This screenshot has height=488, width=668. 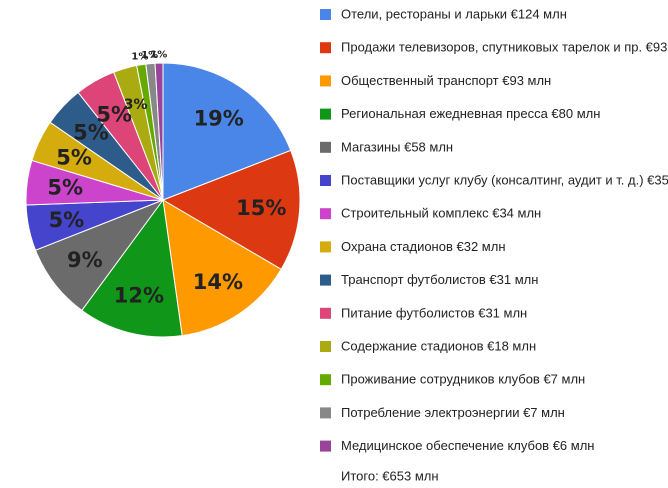 I want to click on legend-item: Потребление электроэнергии €7 млн, so click(x=442, y=412).